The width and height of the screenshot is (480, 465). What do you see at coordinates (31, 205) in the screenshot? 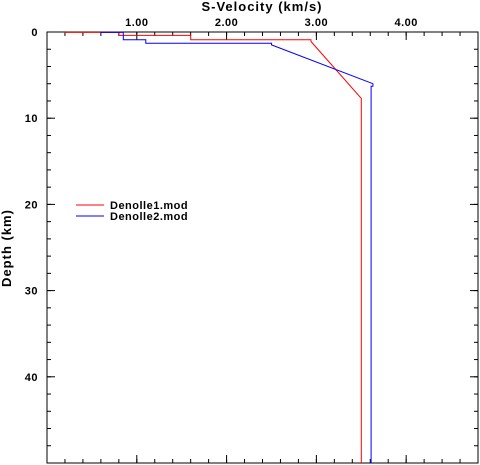
I see `y-tick-label: 20` at bounding box center [31, 205].